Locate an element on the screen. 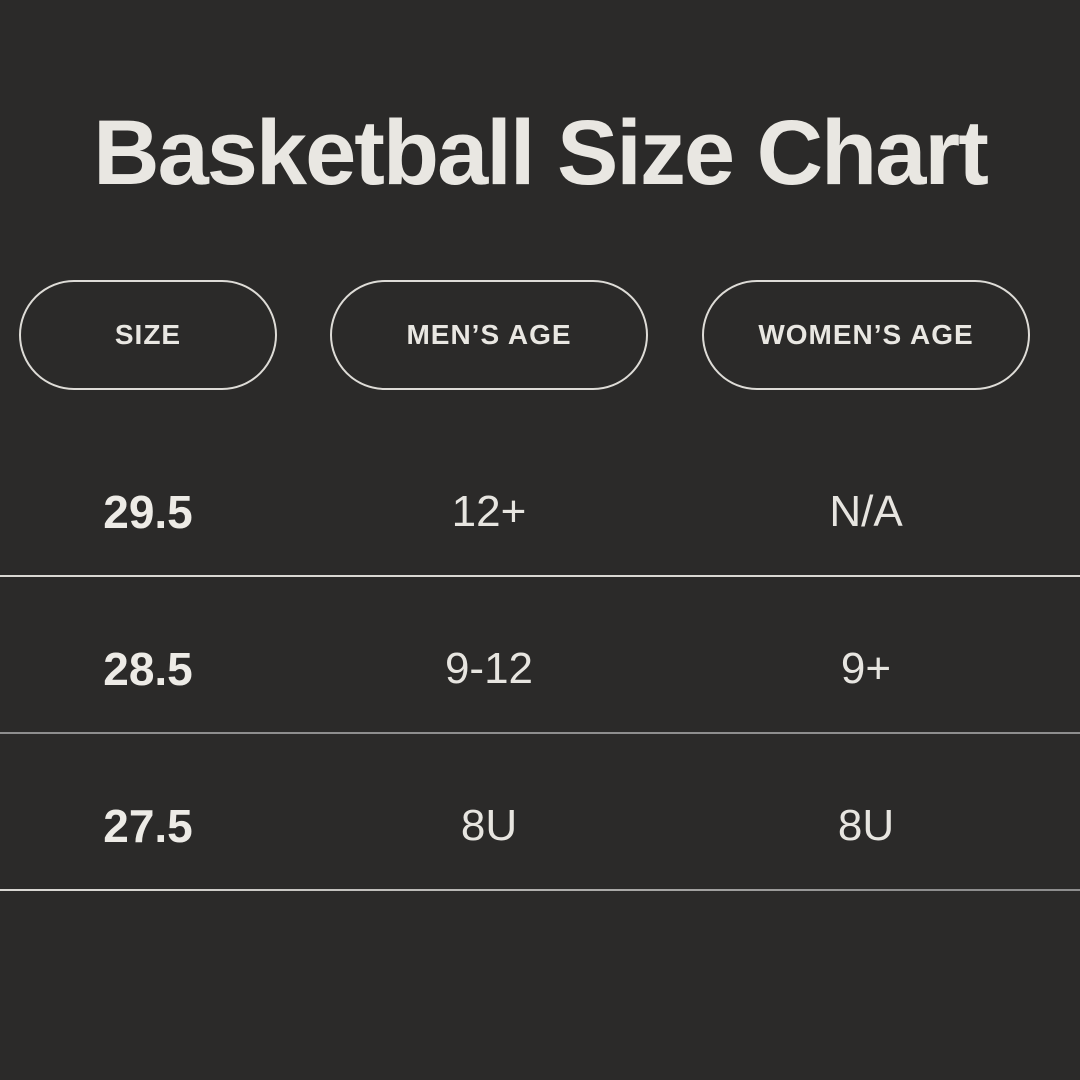 The height and width of the screenshot is (1080, 1080). table-row: 29.5 12+ N/A is located at coordinates (540, 497).